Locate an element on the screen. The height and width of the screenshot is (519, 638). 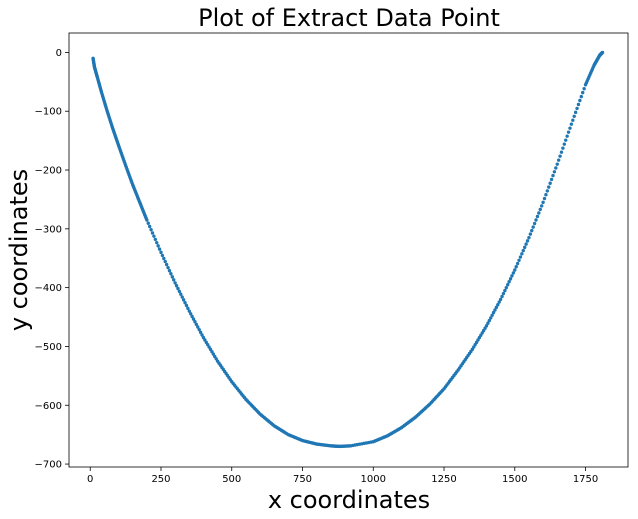
x-tick-label: 750 is located at coordinates (302, 479).